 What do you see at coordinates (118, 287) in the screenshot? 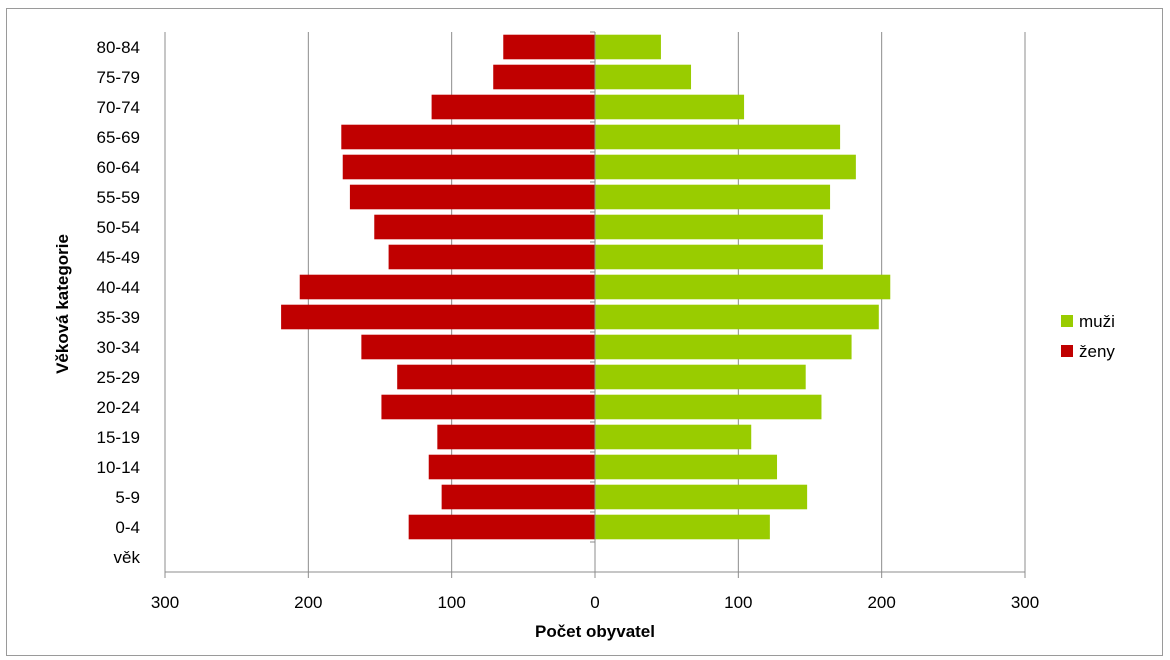
I see `y-tick-label: 40-44` at bounding box center [118, 287].